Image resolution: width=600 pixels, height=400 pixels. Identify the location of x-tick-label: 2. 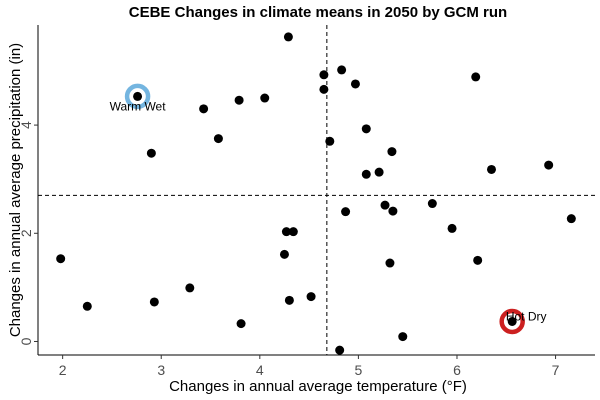
(63, 370).